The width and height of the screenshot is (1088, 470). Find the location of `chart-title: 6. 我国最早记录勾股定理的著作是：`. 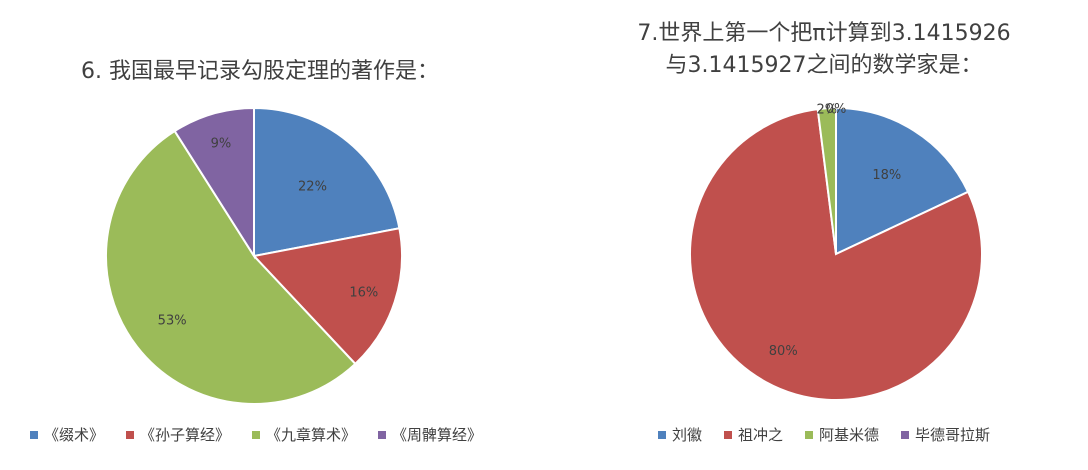

chart-title: 6. 我国最早记录勾股定理的著作是： is located at coordinates (260, 71).